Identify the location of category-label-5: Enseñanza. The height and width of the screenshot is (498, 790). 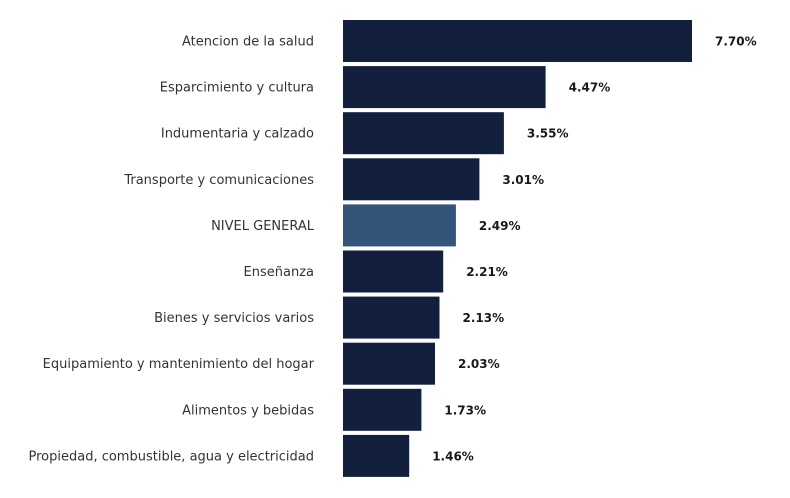
(279, 272).